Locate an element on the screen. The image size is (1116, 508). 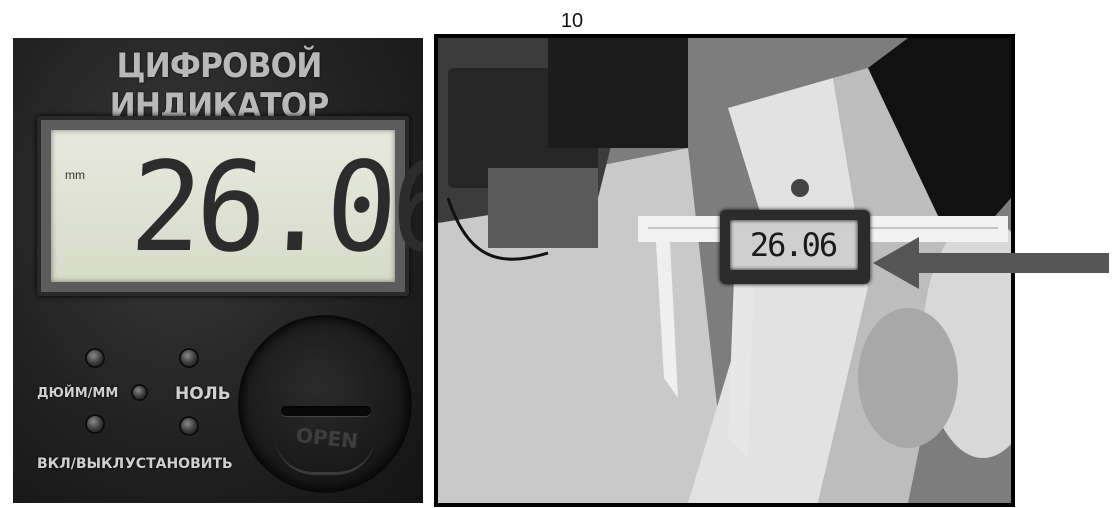
caliper-lcd: 26.06 is located at coordinates (794, 245).